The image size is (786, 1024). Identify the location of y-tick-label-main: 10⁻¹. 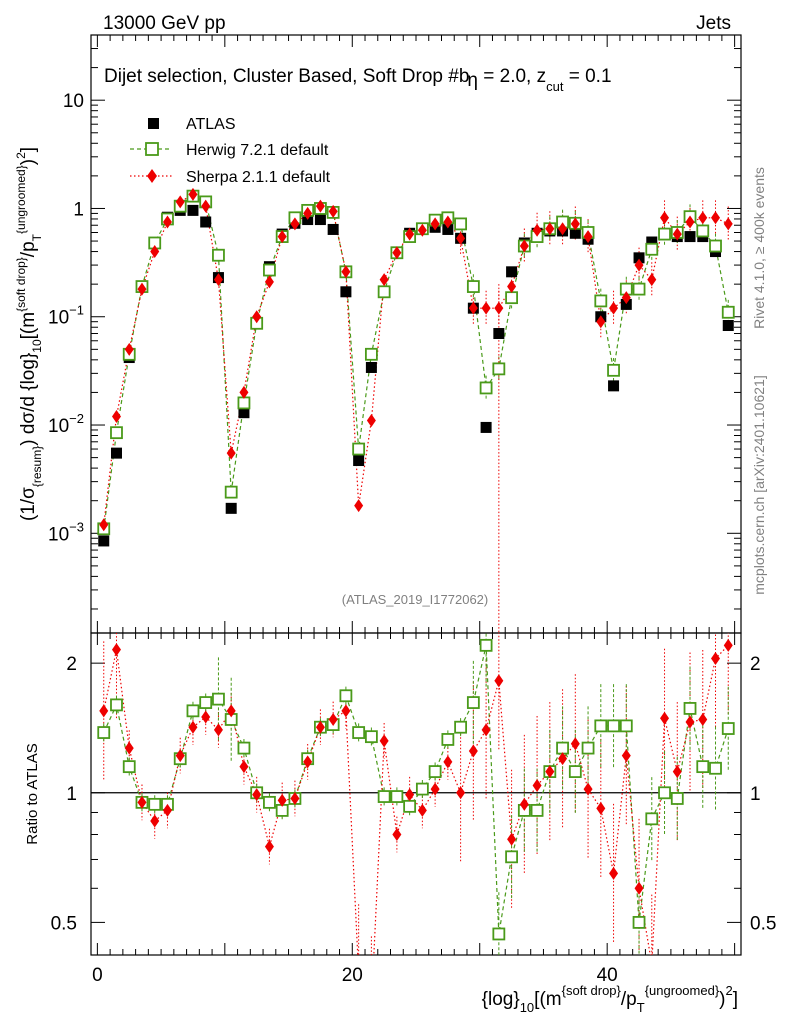
(66, 316).